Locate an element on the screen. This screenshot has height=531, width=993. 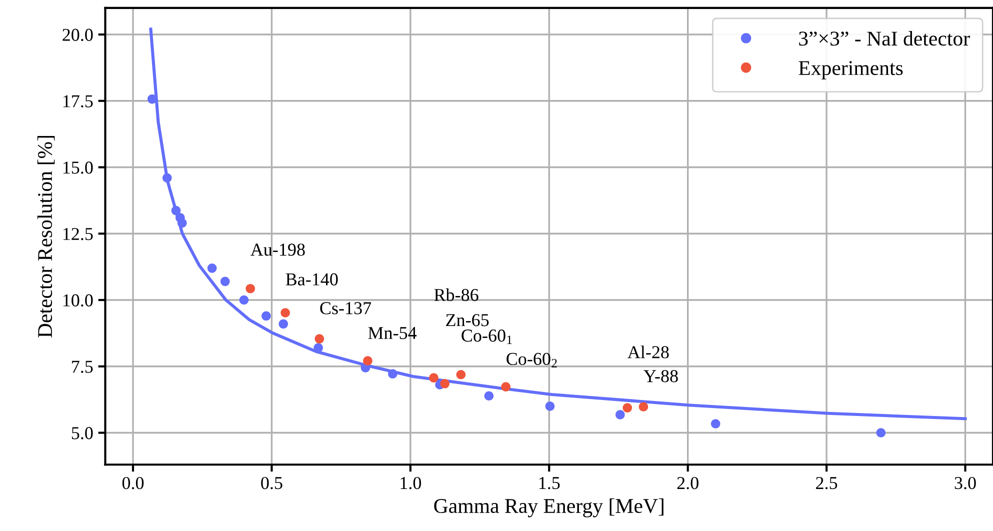
annotation: Co-60$_{2}$ is located at coordinates (531, 360).